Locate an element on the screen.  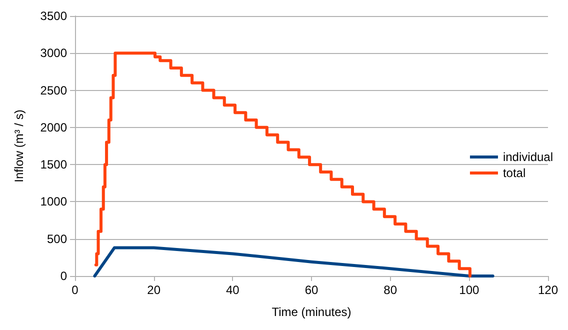
legend-label: total is located at coordinates (514, 173).